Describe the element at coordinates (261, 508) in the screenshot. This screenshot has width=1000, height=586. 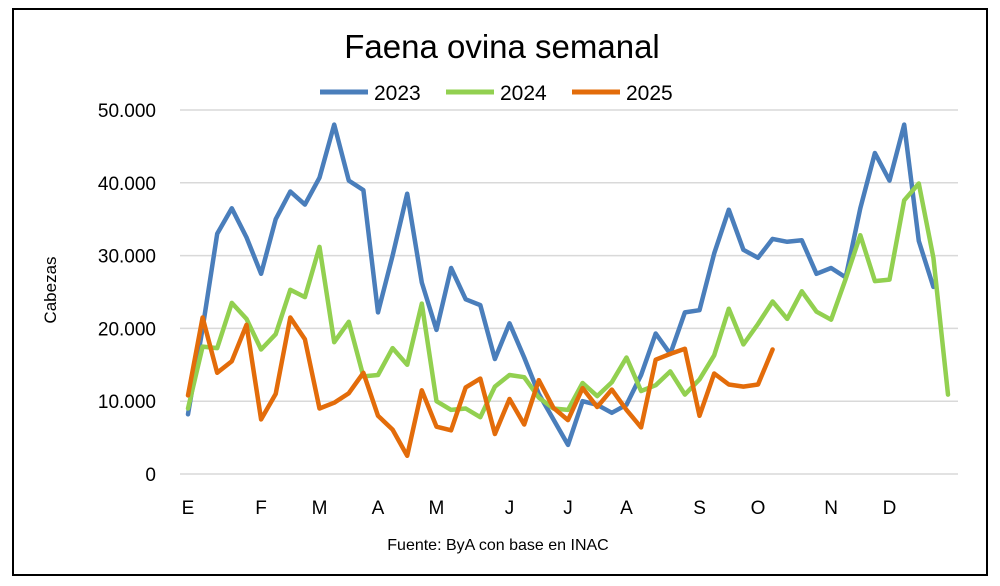
I see `x-tick-label: F` at that location.